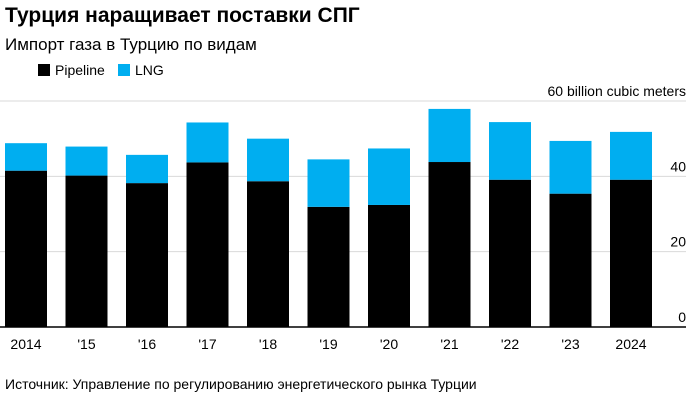 This screenshot has width=693, height=401. What do you see at coordinates (678, 242) in the screenshot?
I see `y-tick-label: 20` at bounding box center [678, 242].